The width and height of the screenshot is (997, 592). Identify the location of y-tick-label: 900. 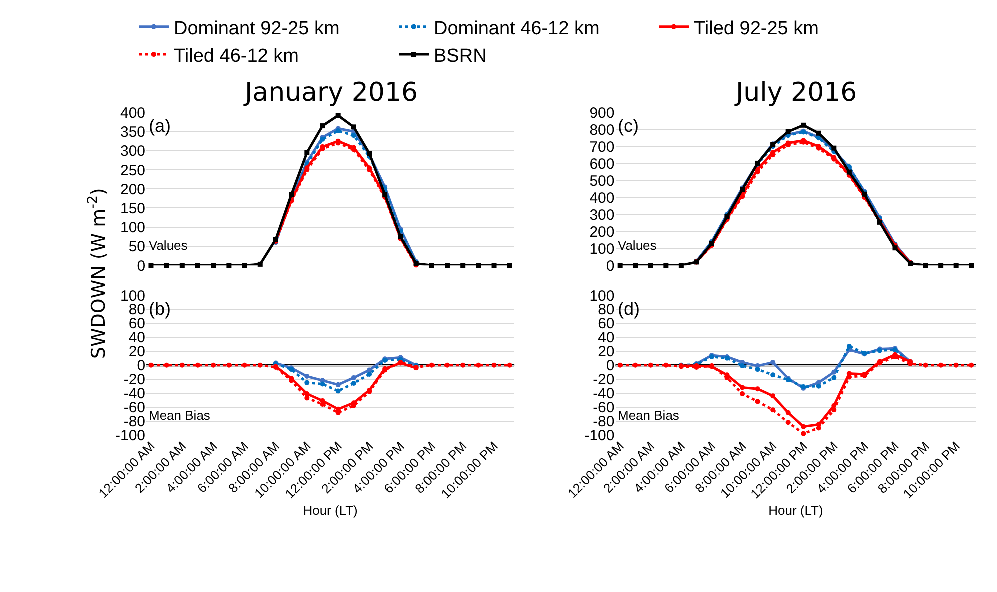
(602, 113).